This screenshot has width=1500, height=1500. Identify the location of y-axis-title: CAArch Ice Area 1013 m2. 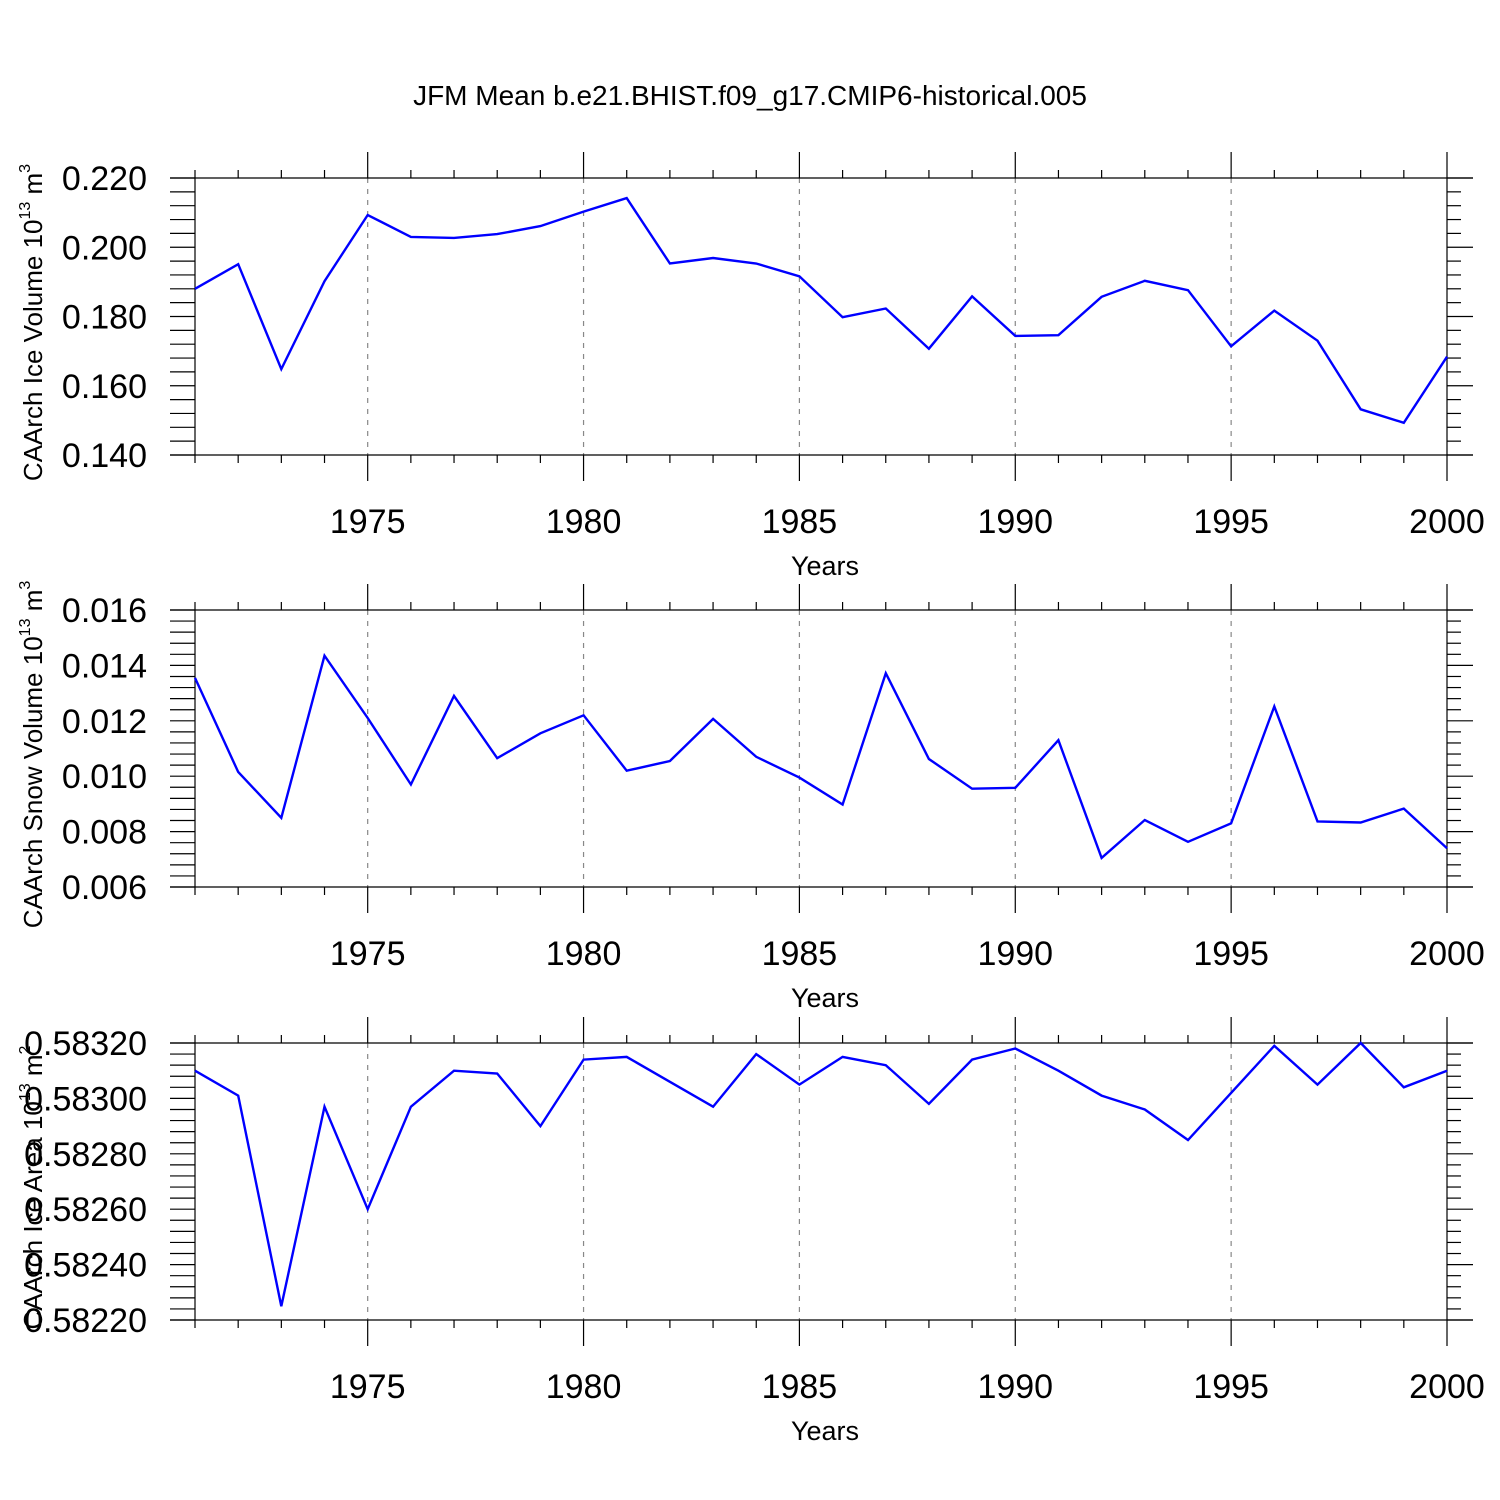
(32, 1187).